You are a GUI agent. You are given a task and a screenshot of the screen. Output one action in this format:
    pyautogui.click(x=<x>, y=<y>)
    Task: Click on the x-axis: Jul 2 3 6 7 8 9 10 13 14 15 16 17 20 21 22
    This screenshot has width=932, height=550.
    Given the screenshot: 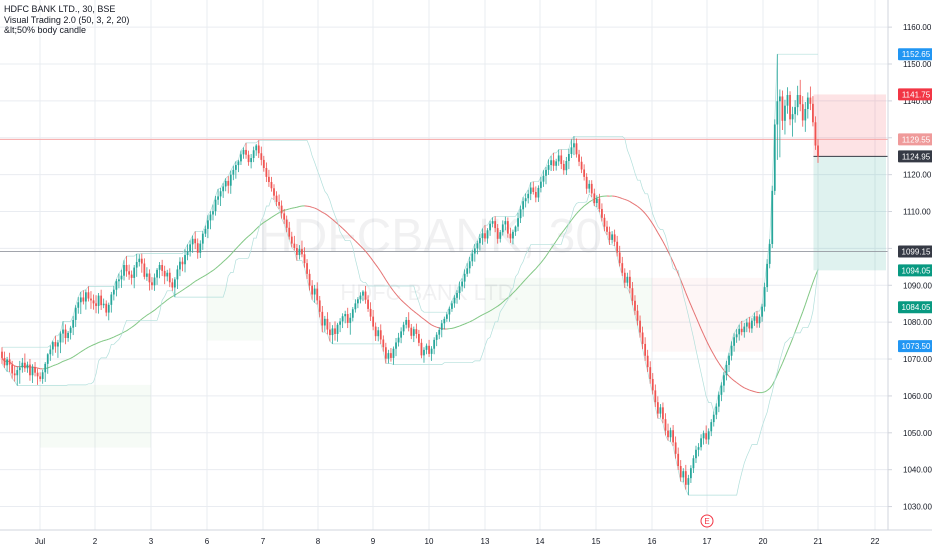 What is the action you would take?
    pyautogui.click(x=466, y=537)
    